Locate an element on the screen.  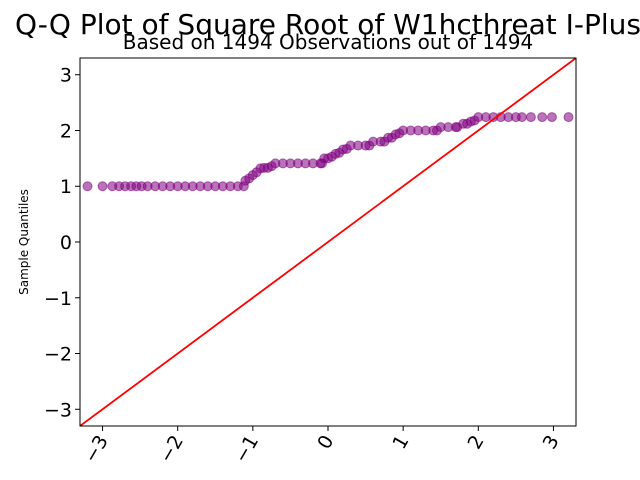
data-points is located at coordinates (328, 152).